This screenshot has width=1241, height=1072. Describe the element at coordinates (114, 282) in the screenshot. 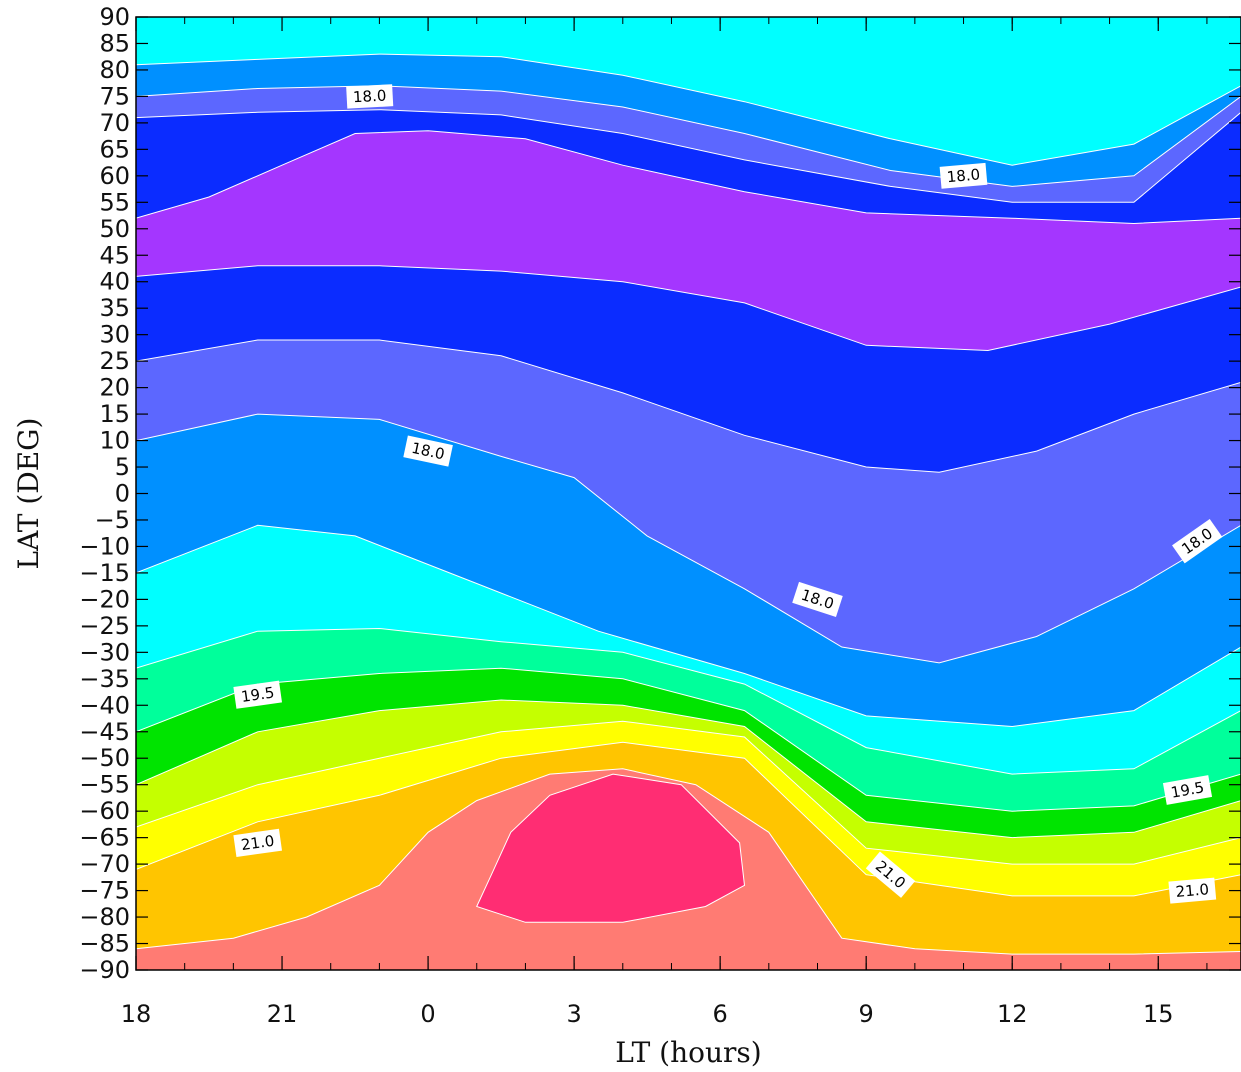

I see `y-tick-label: 40` at that location.